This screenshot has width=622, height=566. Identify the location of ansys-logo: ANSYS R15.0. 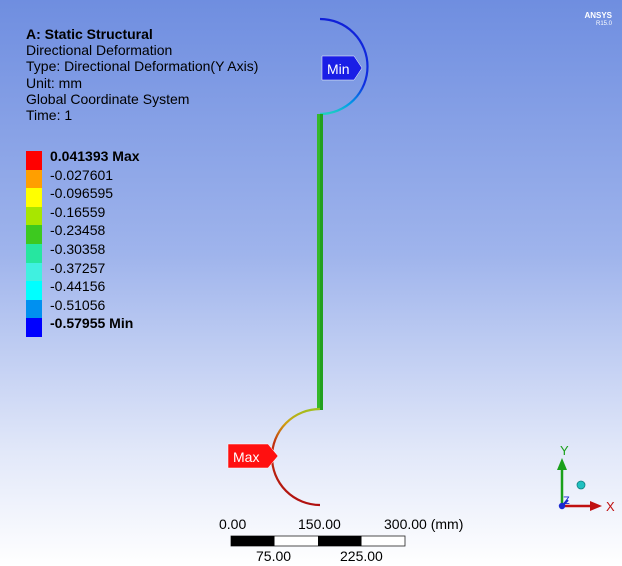
(598, 20).